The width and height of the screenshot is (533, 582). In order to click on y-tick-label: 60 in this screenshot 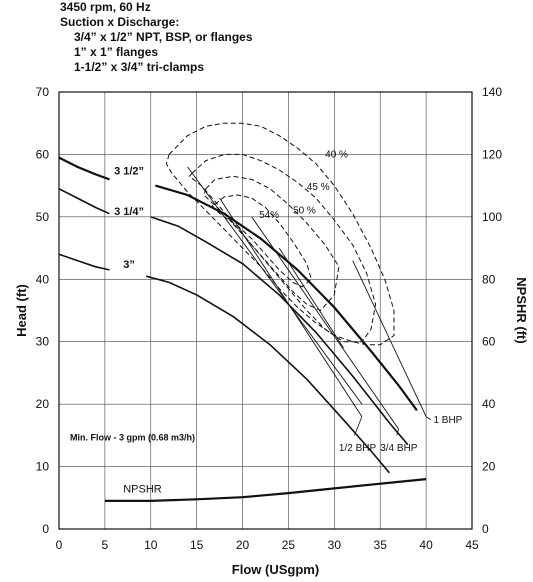, I will do `click(43, 154)`.